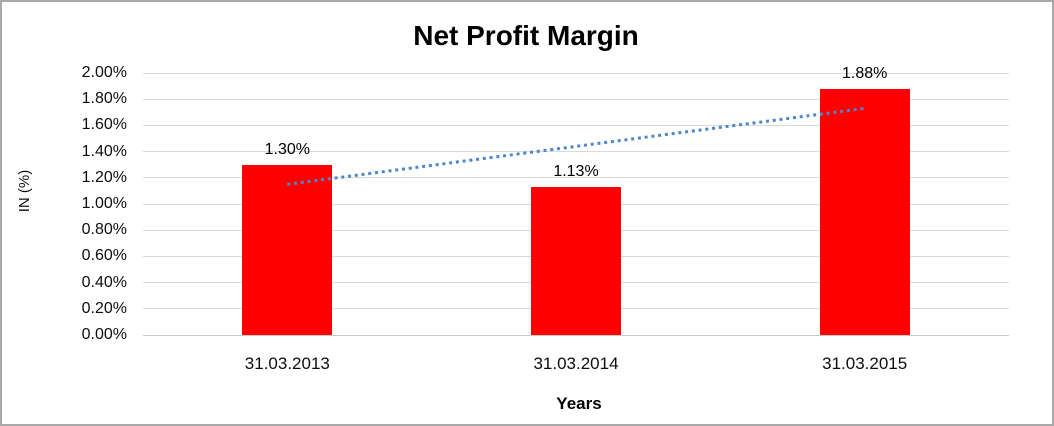 This screenshot has width=1054, height=426. What do you see at coordinates (104, 151) in the screenshot?
I see `y-axis-tick-label: 1.40%` at bounding box center [104, 151].